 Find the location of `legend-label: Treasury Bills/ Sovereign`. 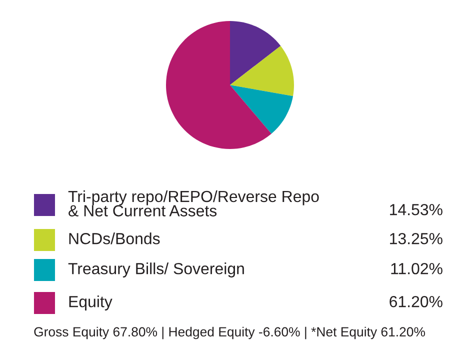

legend-label: Treasury Bills/ Sovereign is located at coordinates (156, 270).